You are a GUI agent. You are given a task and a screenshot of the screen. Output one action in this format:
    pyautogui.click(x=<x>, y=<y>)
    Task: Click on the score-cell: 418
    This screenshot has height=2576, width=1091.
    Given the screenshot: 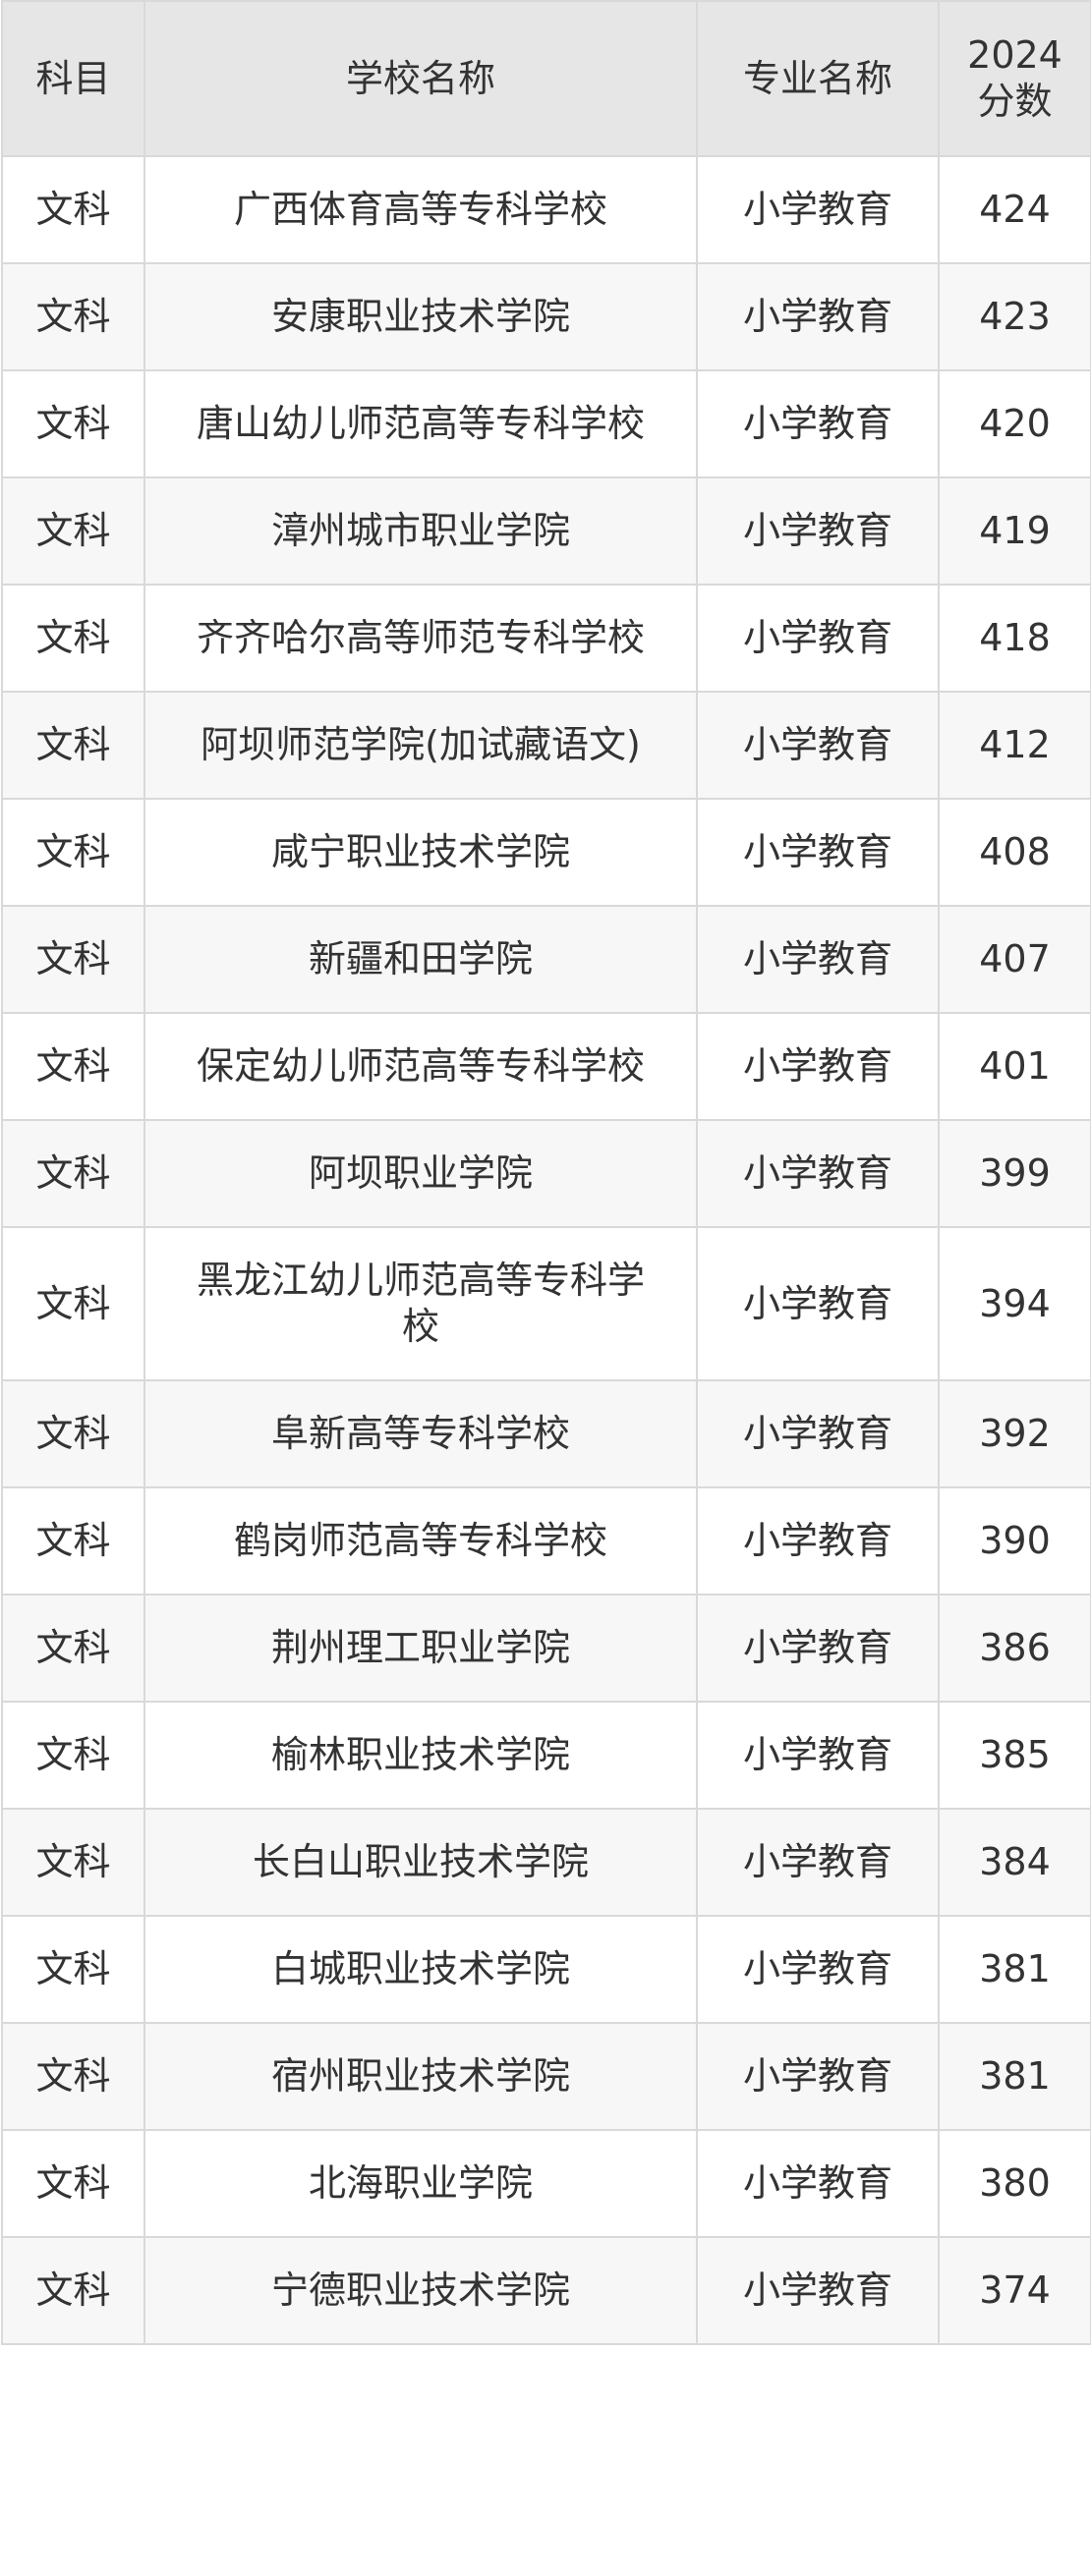 What is the action you would take?
    pyautogui.click(x=1015, y=638)
    